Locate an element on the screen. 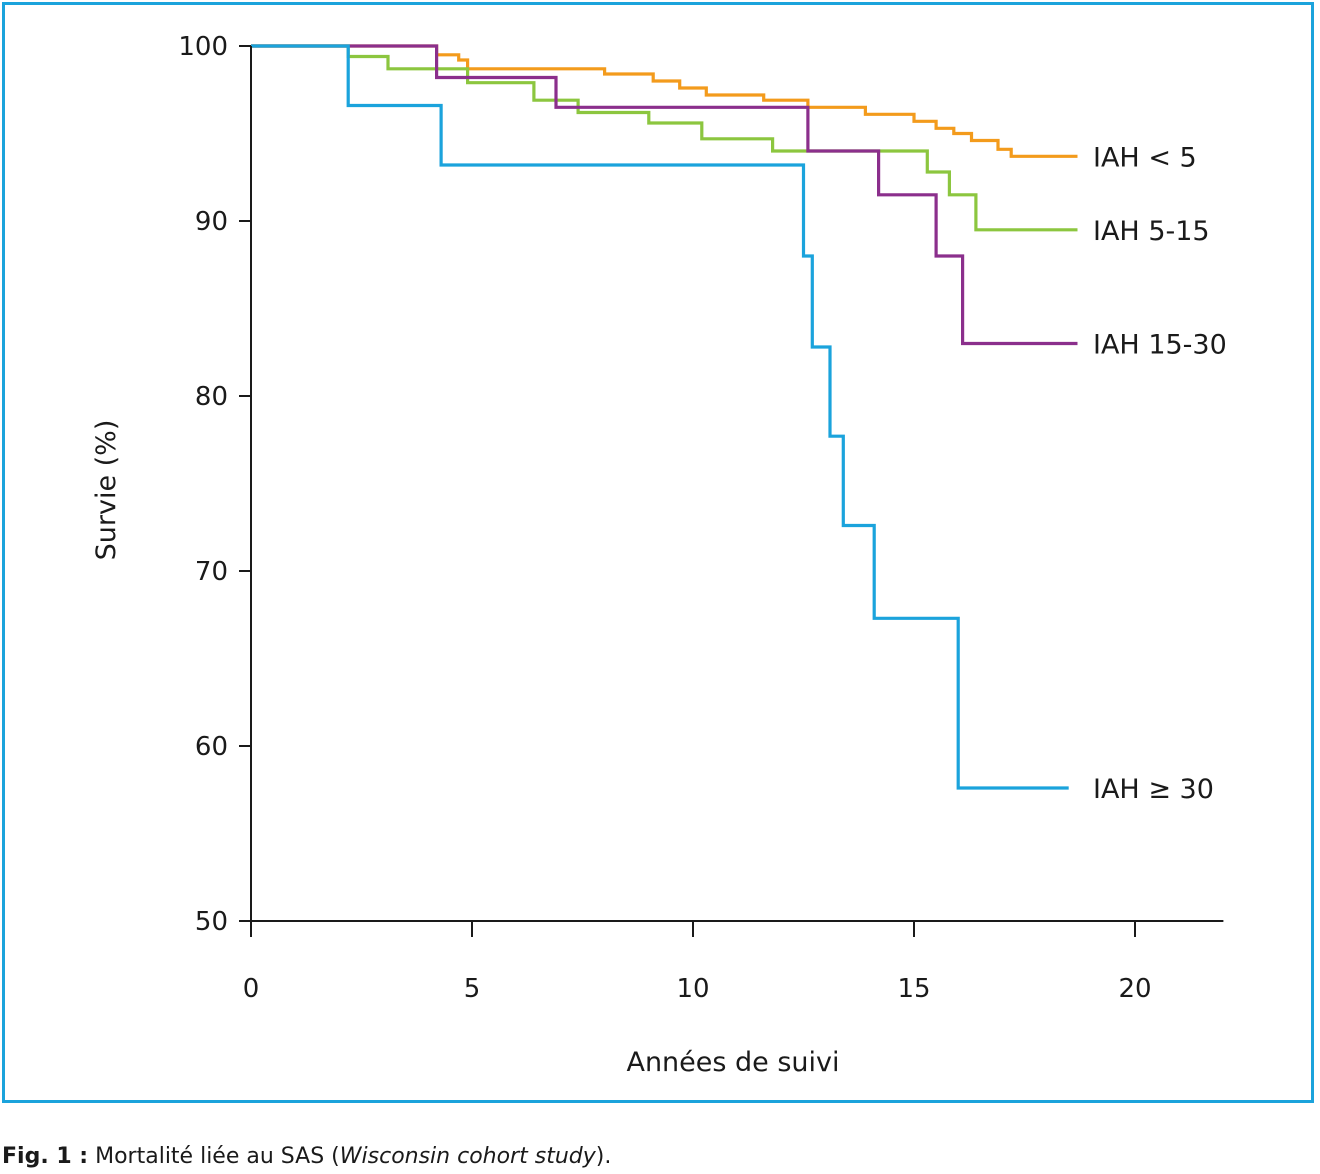 The height and width of the screenshot is (1174, 1320). x-axis-ticks: 0 5 10 15 20 is located at coordinates (697, 962).